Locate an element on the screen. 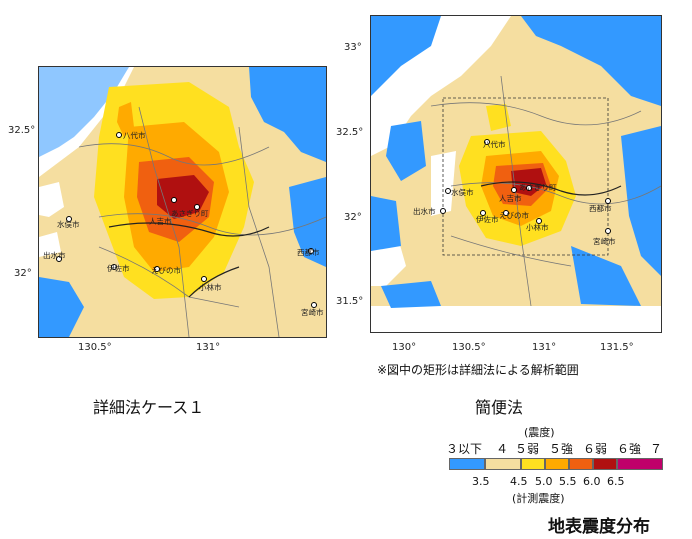  legend-class-label: ６弱 is located at coordinates (595, 449).